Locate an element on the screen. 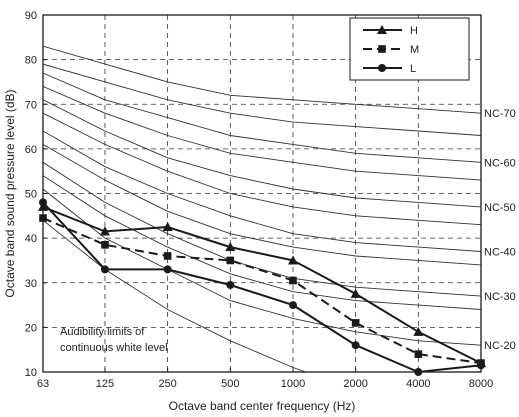 This screenshot has height=417, width=519. nc-curve-label: NC-30 is located at coordinates (500, 297).